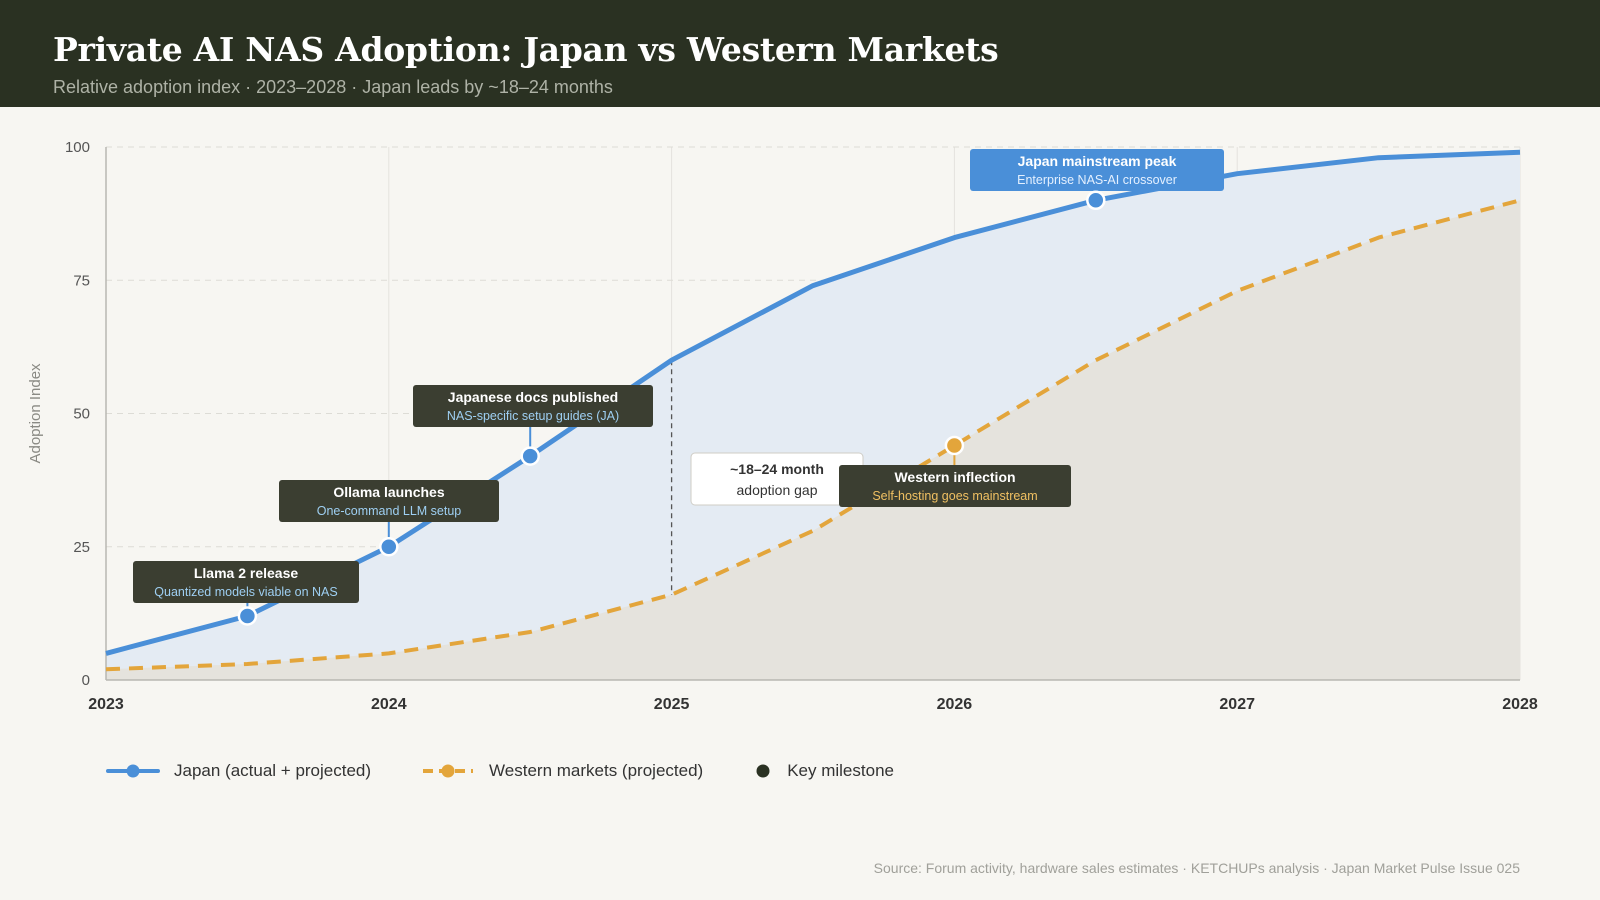 The width and height of the screenshot is (1600, 900). I want to click on legend-label-japan: Japan (actual + projected), so click(273, 770).